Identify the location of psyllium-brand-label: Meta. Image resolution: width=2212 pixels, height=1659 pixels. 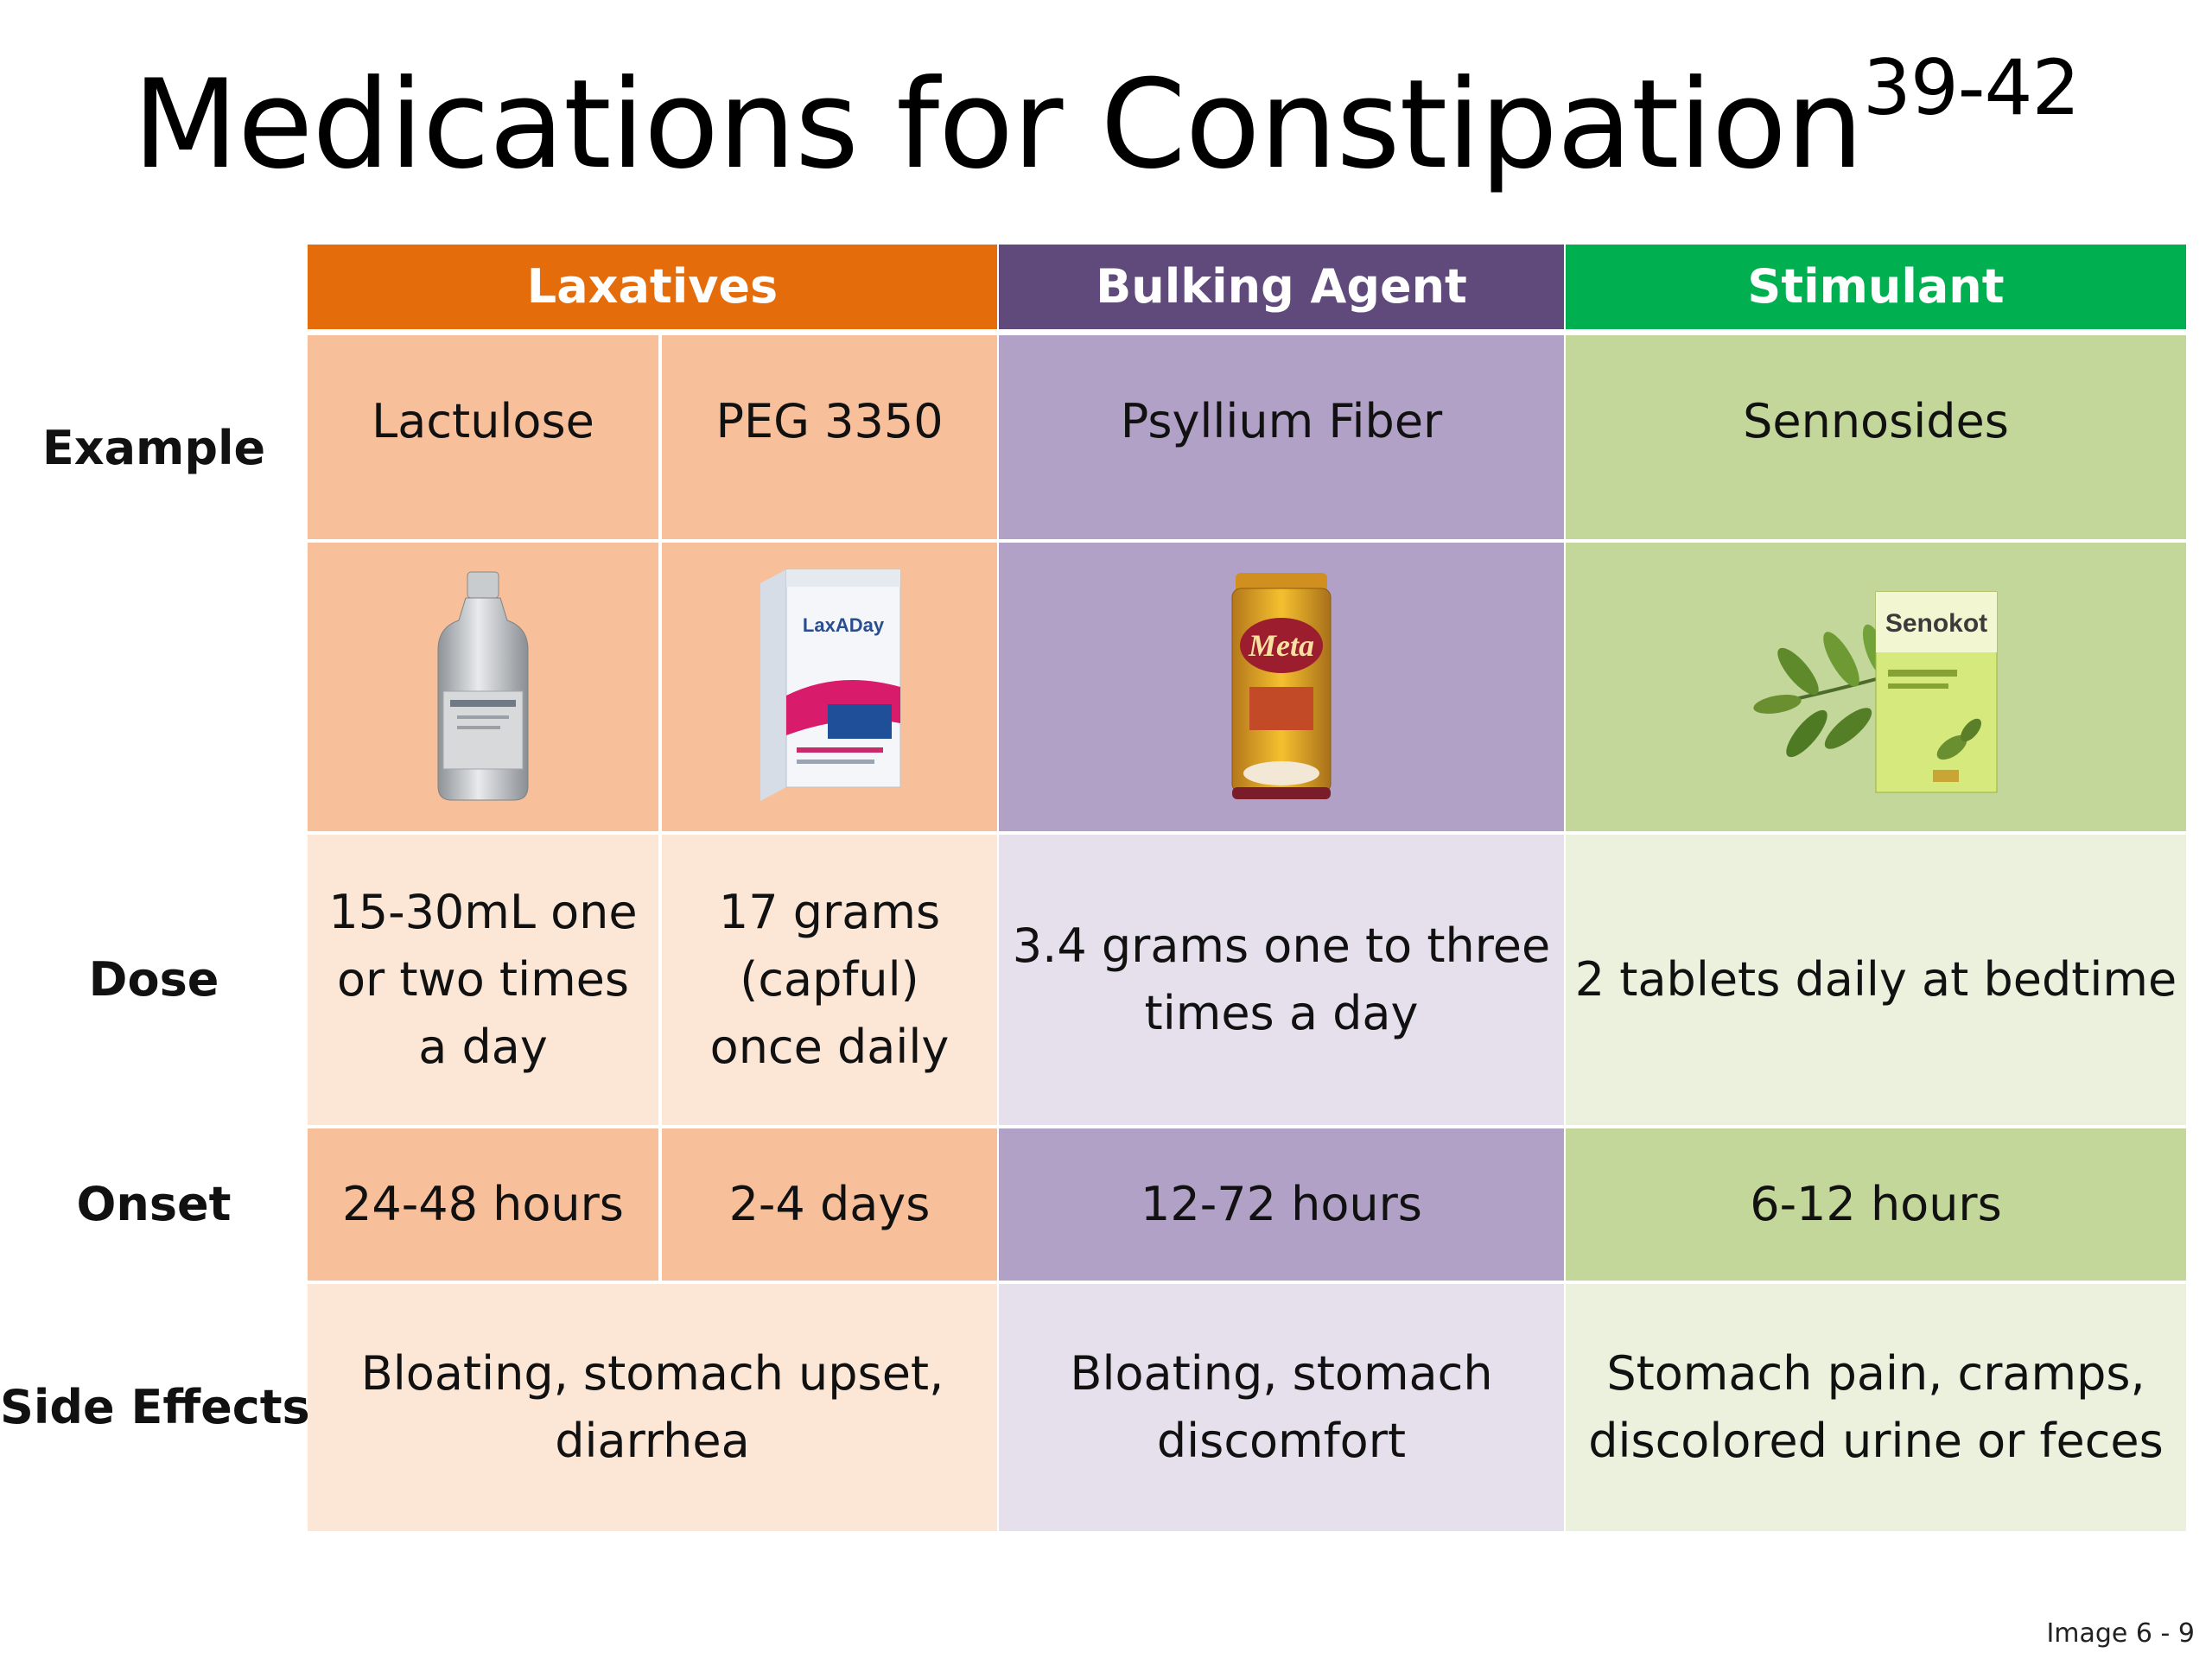
(1281, 645).